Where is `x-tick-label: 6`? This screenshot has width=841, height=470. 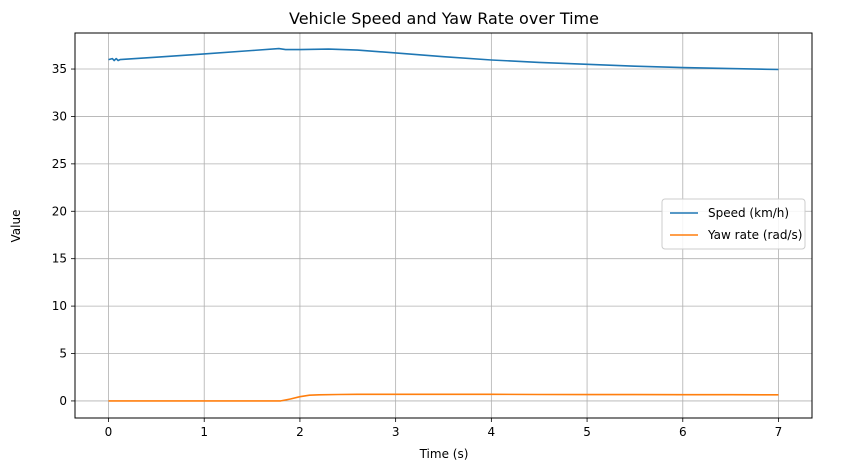 x-tick-label: 6 is located at coordinates (683, 432).